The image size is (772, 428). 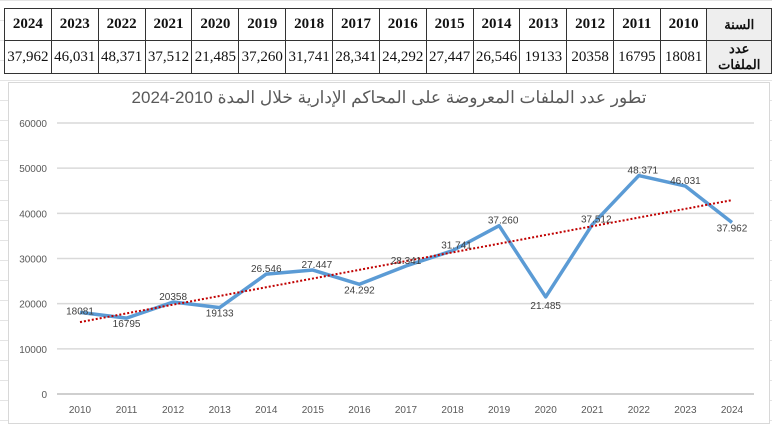 What do you see at coordinates (127, 324) in the screenshot?
I see `data-label: 16795` at bounding box center [127, 324].